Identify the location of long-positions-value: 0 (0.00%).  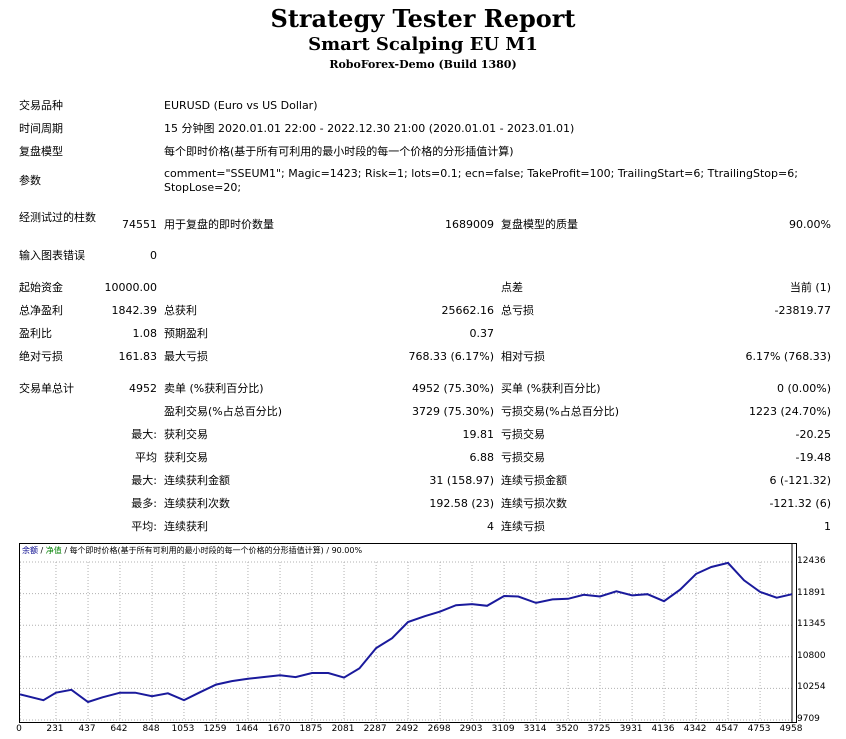
(803, 388).